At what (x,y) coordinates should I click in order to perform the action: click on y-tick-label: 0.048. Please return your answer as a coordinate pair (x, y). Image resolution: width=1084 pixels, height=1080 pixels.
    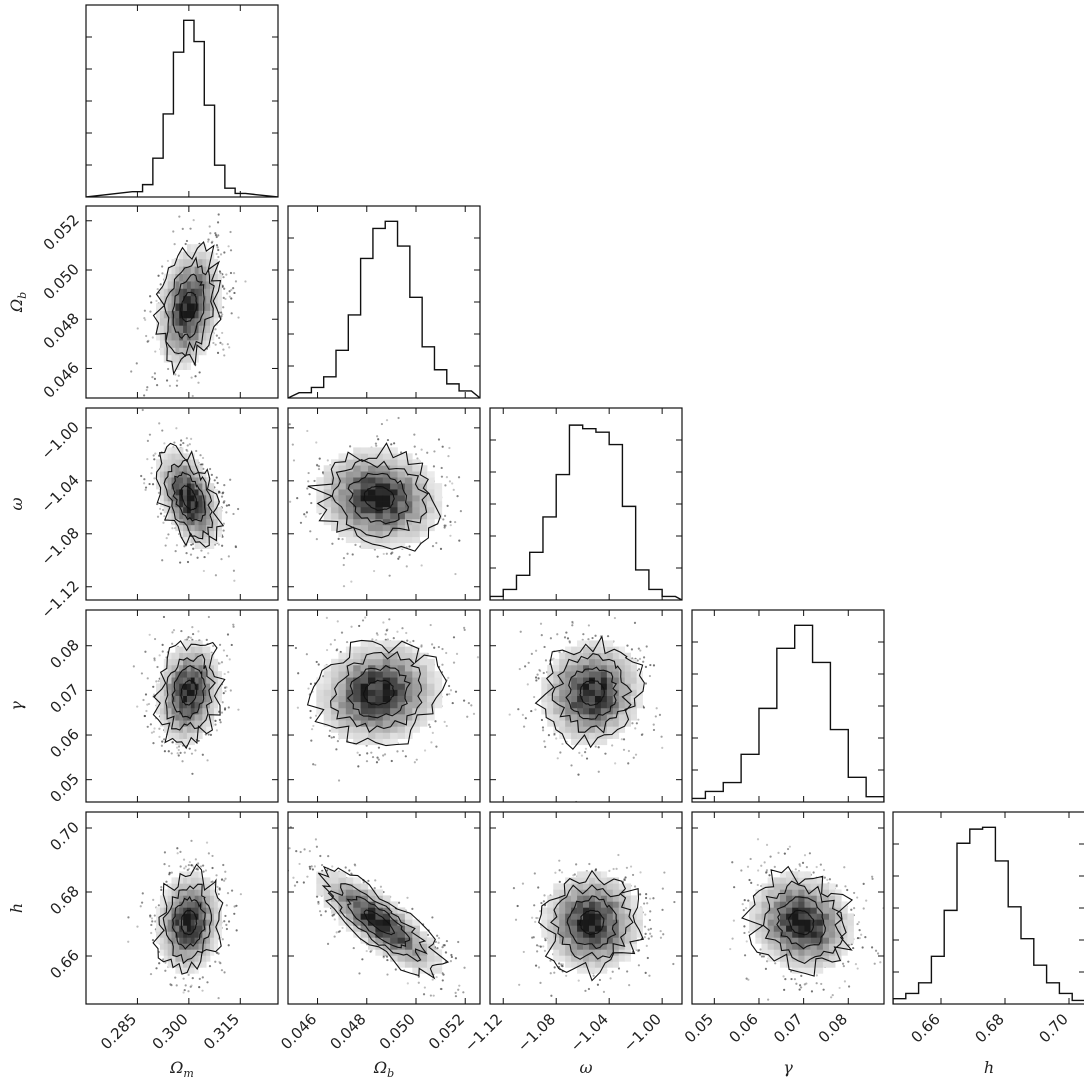
    Looking at the image, I should click on (61, 330).